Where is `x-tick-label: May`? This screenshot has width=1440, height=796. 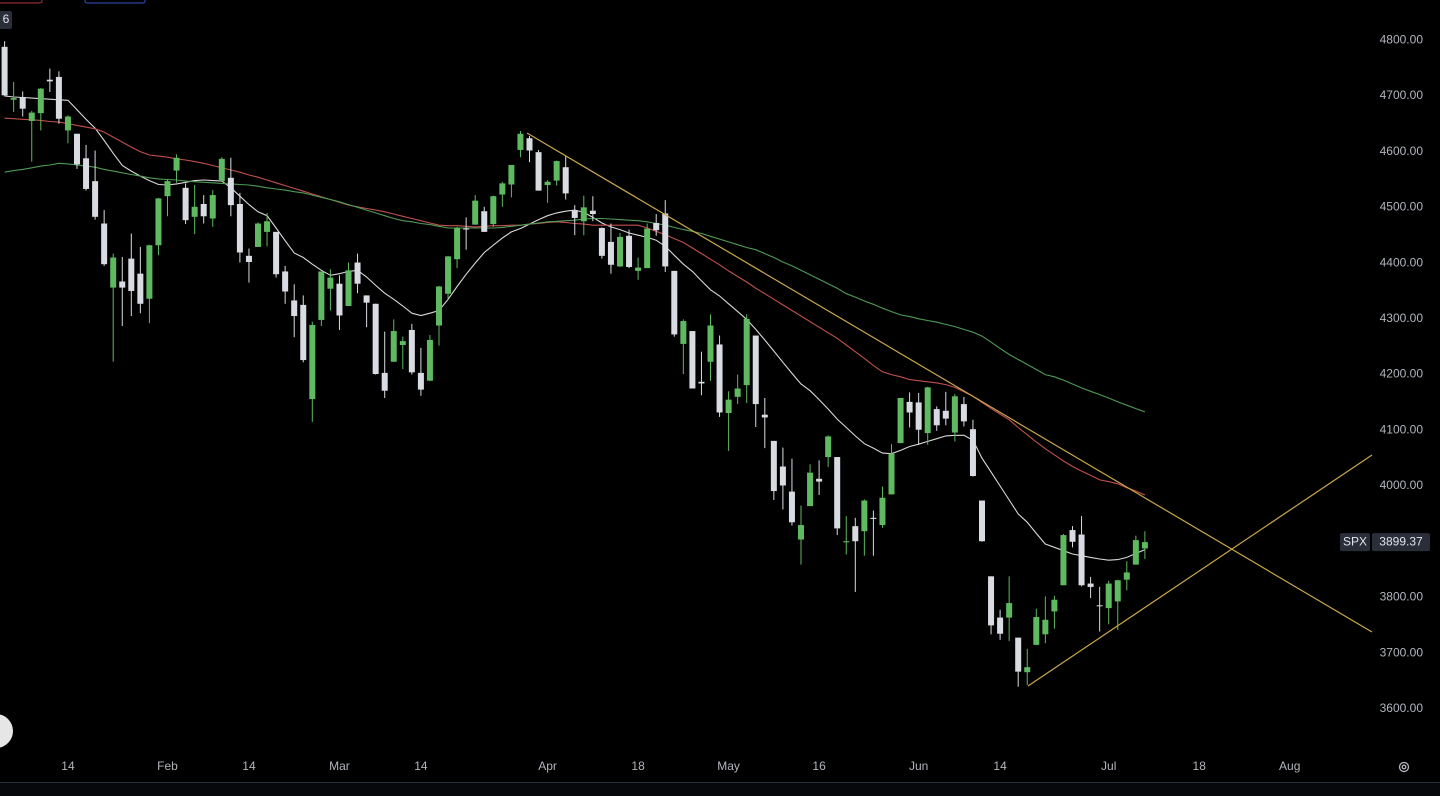 x-tick-label: May is located at coordinates (728, 766).